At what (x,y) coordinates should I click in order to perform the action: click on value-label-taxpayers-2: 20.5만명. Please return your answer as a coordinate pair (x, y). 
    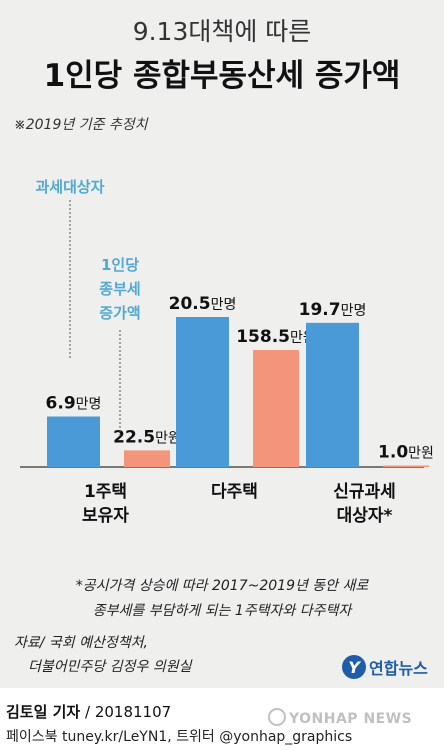
    Looking at the image, I should click on (203, 304).